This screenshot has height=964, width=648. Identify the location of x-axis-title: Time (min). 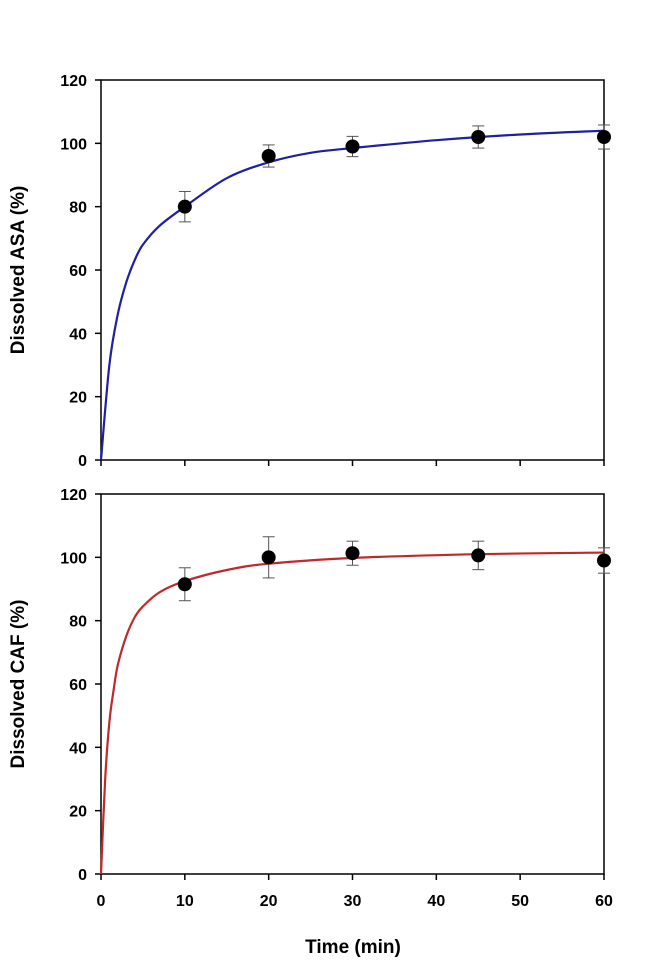
(353, 947).